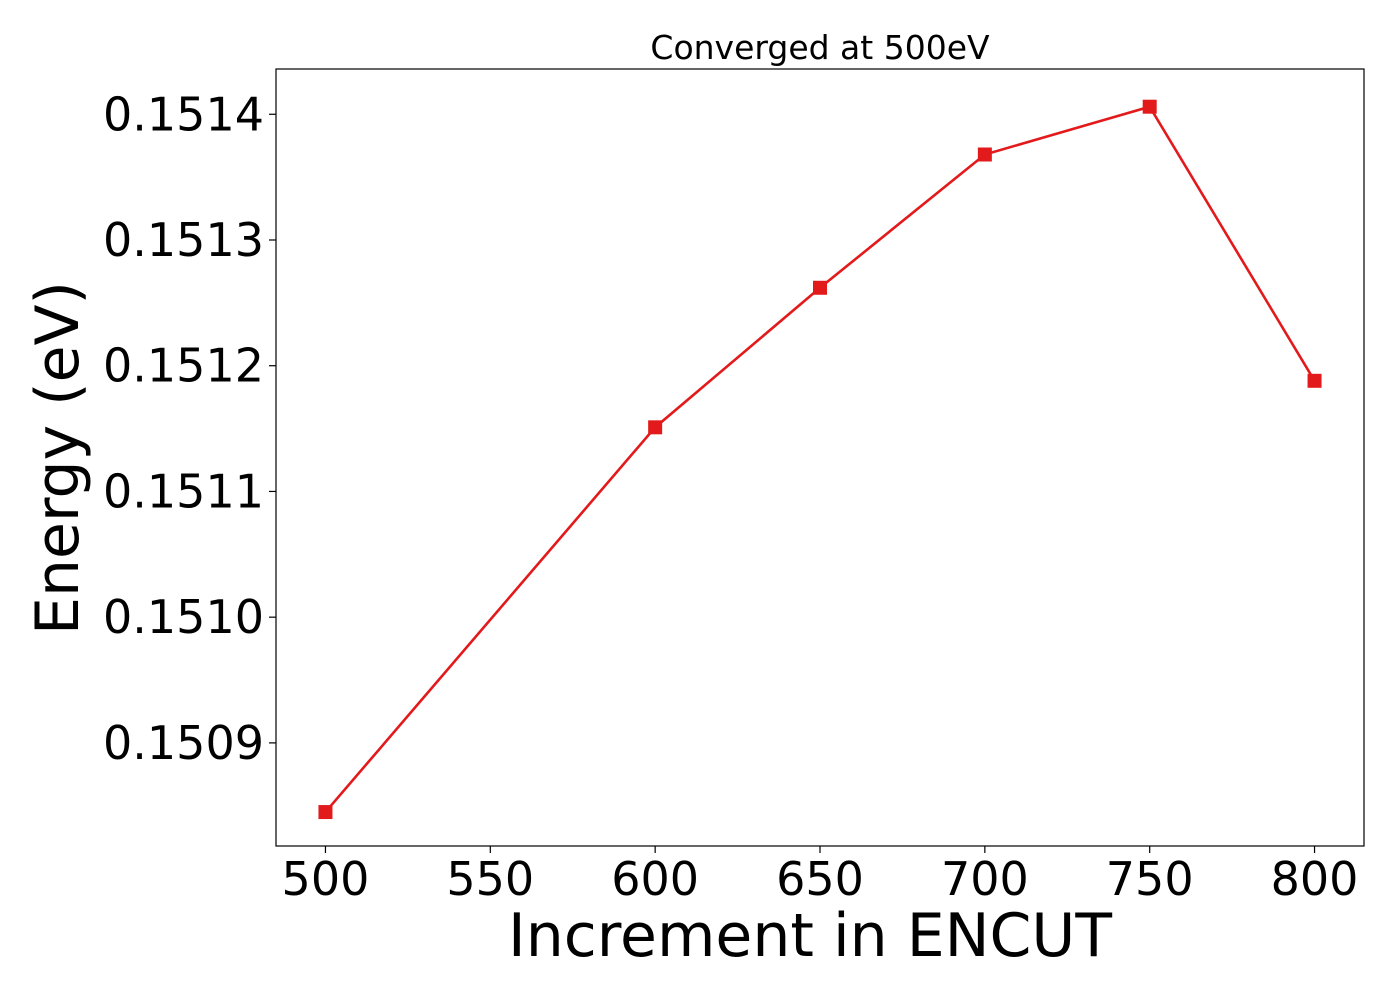 Image resolution: width=1400 pixels, height=1000 pixels. Describe the element at coordinates (490, 879) in the screenshot. I see `x-tick-label: 550` at that location.